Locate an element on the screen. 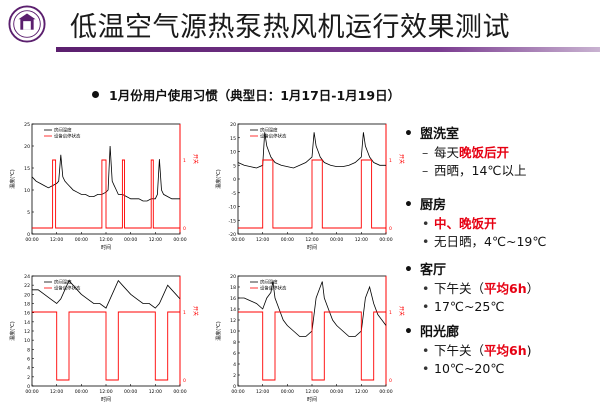  y-tick-label: 12 is located at coordinates (27, 332).